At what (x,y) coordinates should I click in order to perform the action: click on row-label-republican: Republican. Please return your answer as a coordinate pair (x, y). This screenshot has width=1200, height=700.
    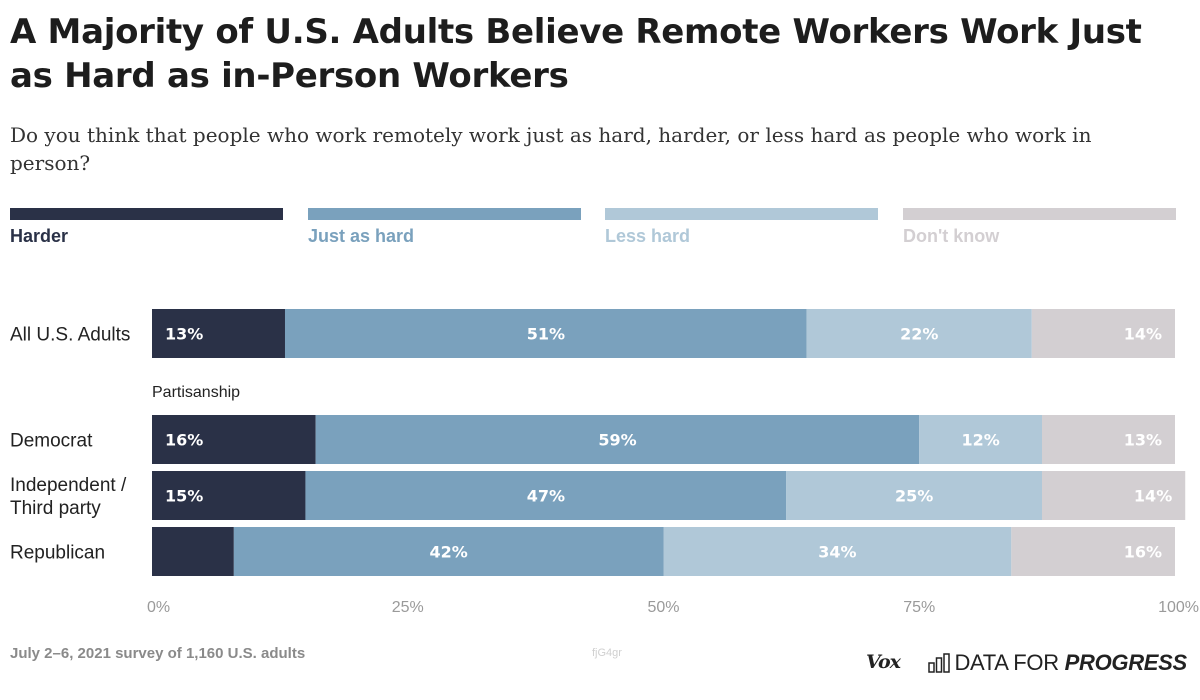
    Looking at the image, I should click on (57, 553).